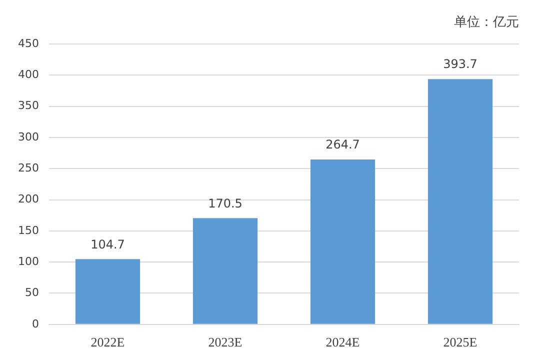 Image resolution: width=539 pixels, height=362 pixels. I want to click on y-tick-label: 0, so click(35, 323).